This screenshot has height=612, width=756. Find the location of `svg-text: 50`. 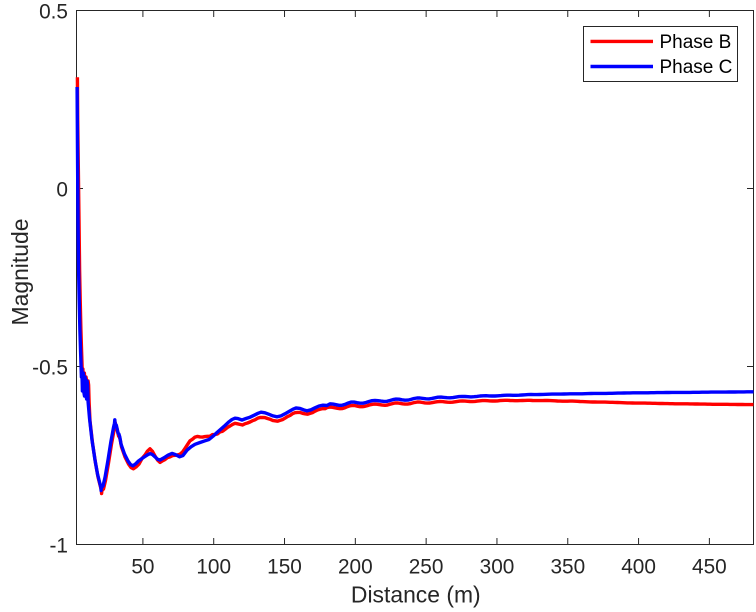

svg-text: 50 is located at coordinates (142, 567).